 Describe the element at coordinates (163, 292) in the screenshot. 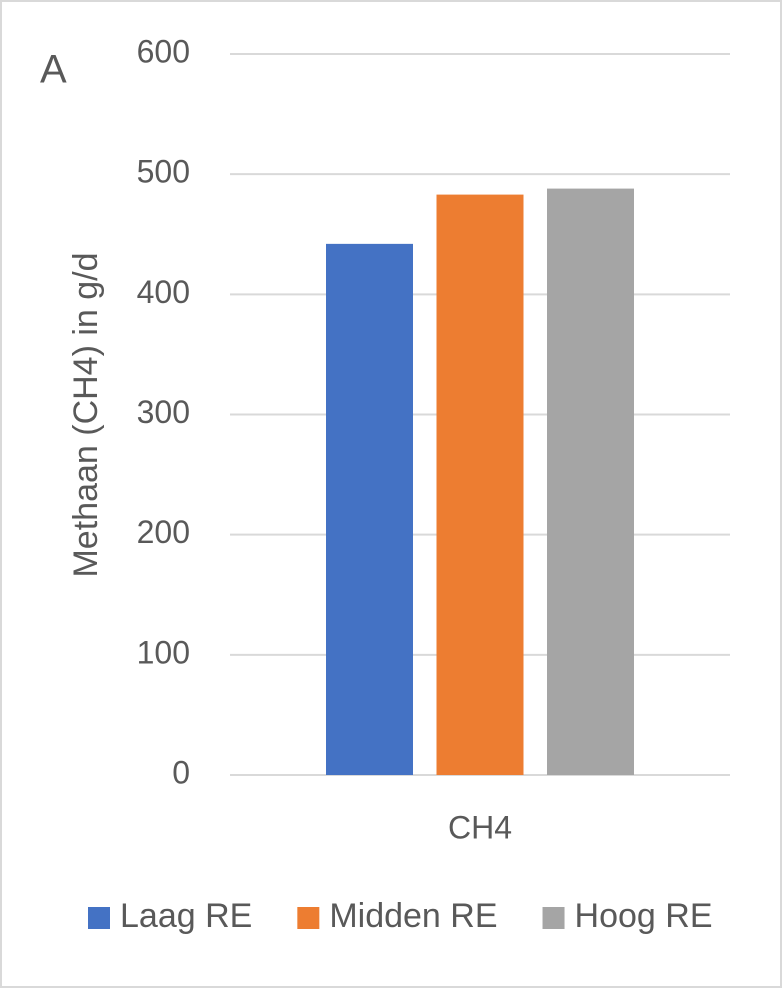

I see `y-tick-label: 400` at that location.